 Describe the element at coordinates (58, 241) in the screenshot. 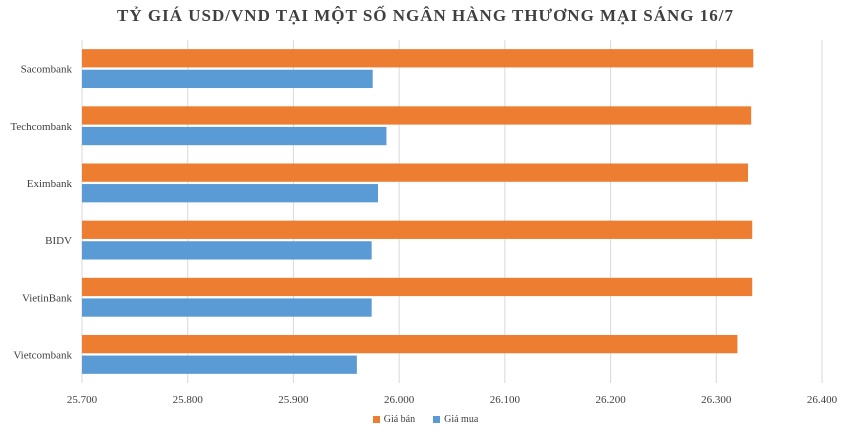

I see `category-label: BIDV` at that location.